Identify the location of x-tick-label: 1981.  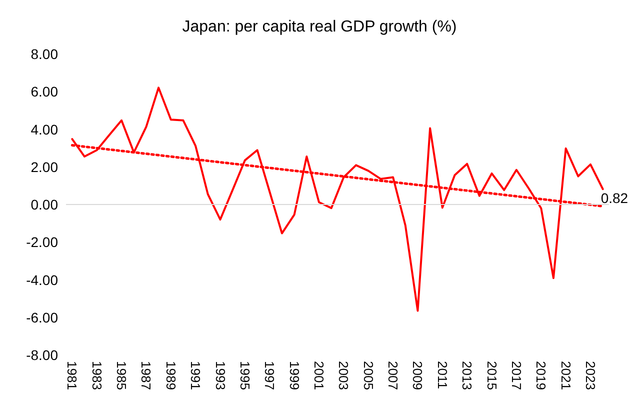
(72, 375).